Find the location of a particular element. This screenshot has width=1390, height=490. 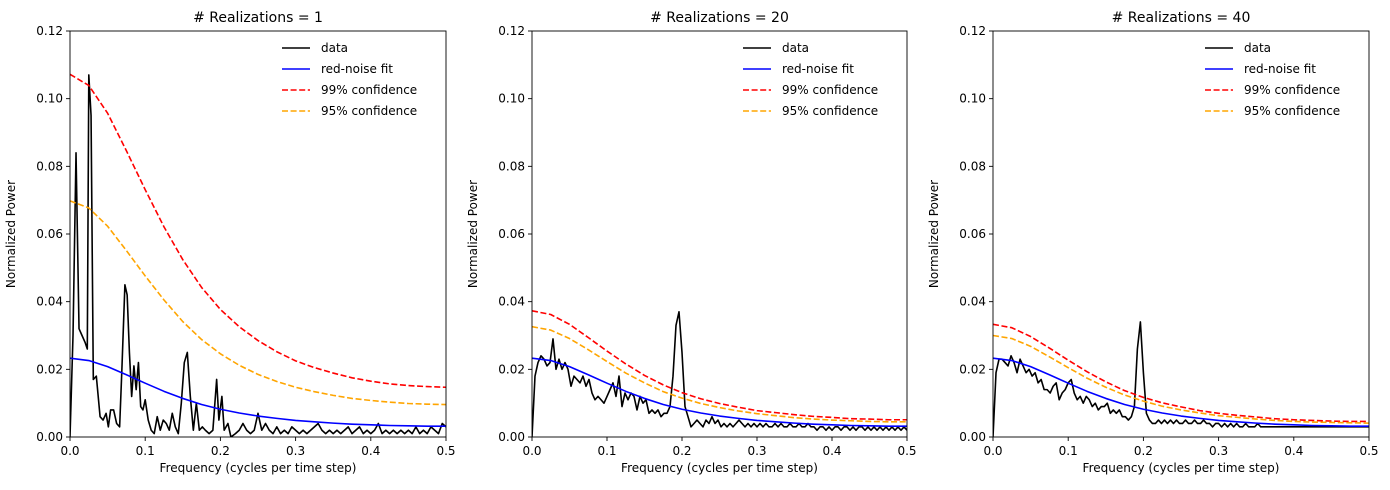

chart-title: # Realizations = 40 is located at coordinates (1181, 18).